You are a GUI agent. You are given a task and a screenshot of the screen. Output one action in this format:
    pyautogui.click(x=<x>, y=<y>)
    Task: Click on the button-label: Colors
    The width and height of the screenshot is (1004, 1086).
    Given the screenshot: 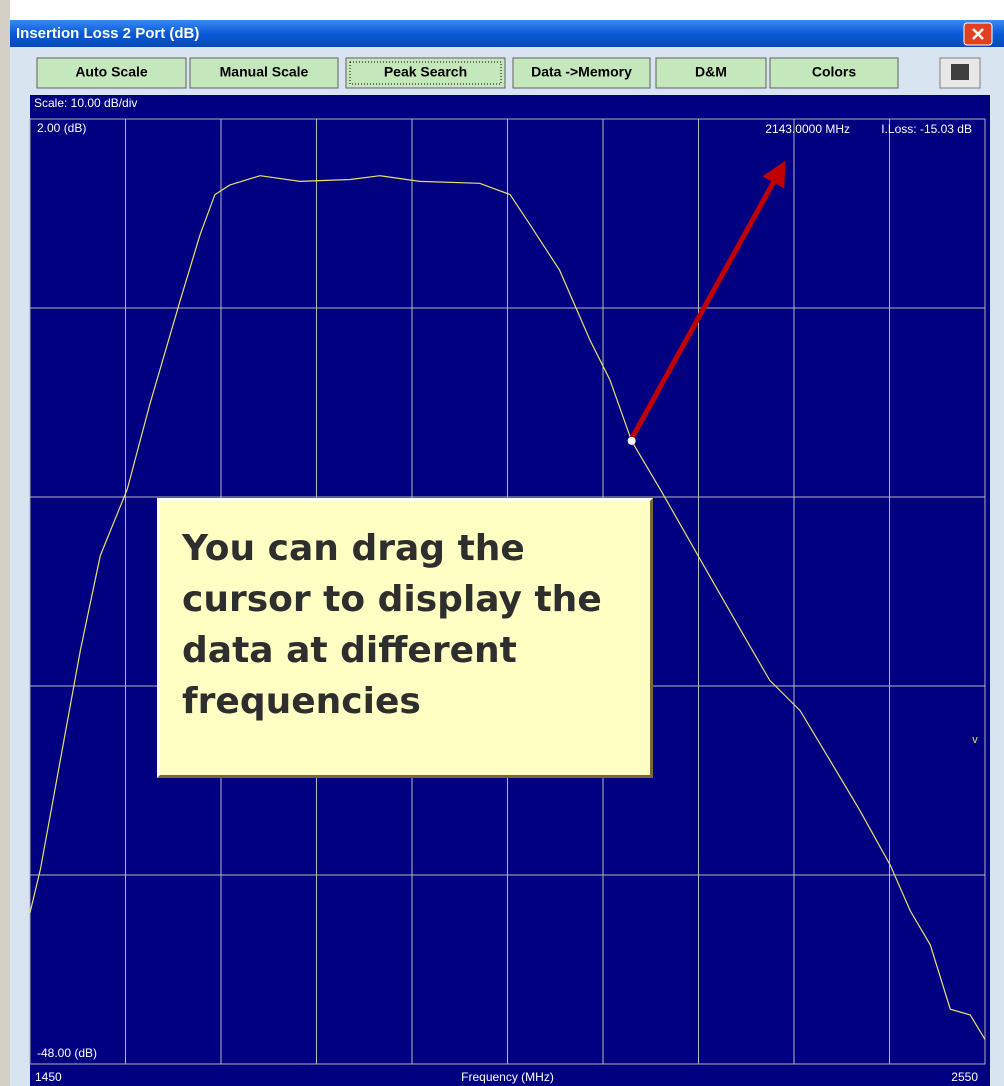 What is the action you would take?
    pyautogui.click(x=834, y=72)
    